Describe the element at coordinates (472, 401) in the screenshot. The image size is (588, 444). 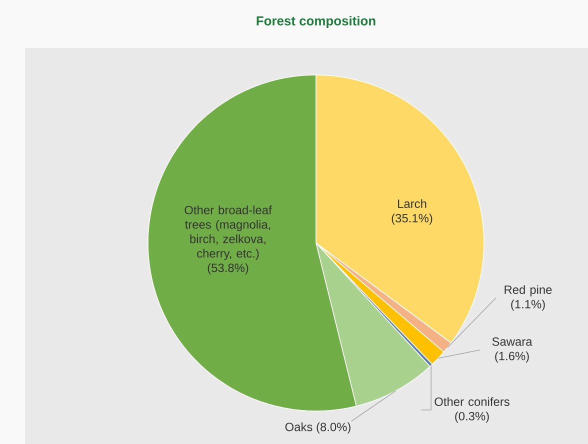
I see `slice-label: Other conifers` at that location.